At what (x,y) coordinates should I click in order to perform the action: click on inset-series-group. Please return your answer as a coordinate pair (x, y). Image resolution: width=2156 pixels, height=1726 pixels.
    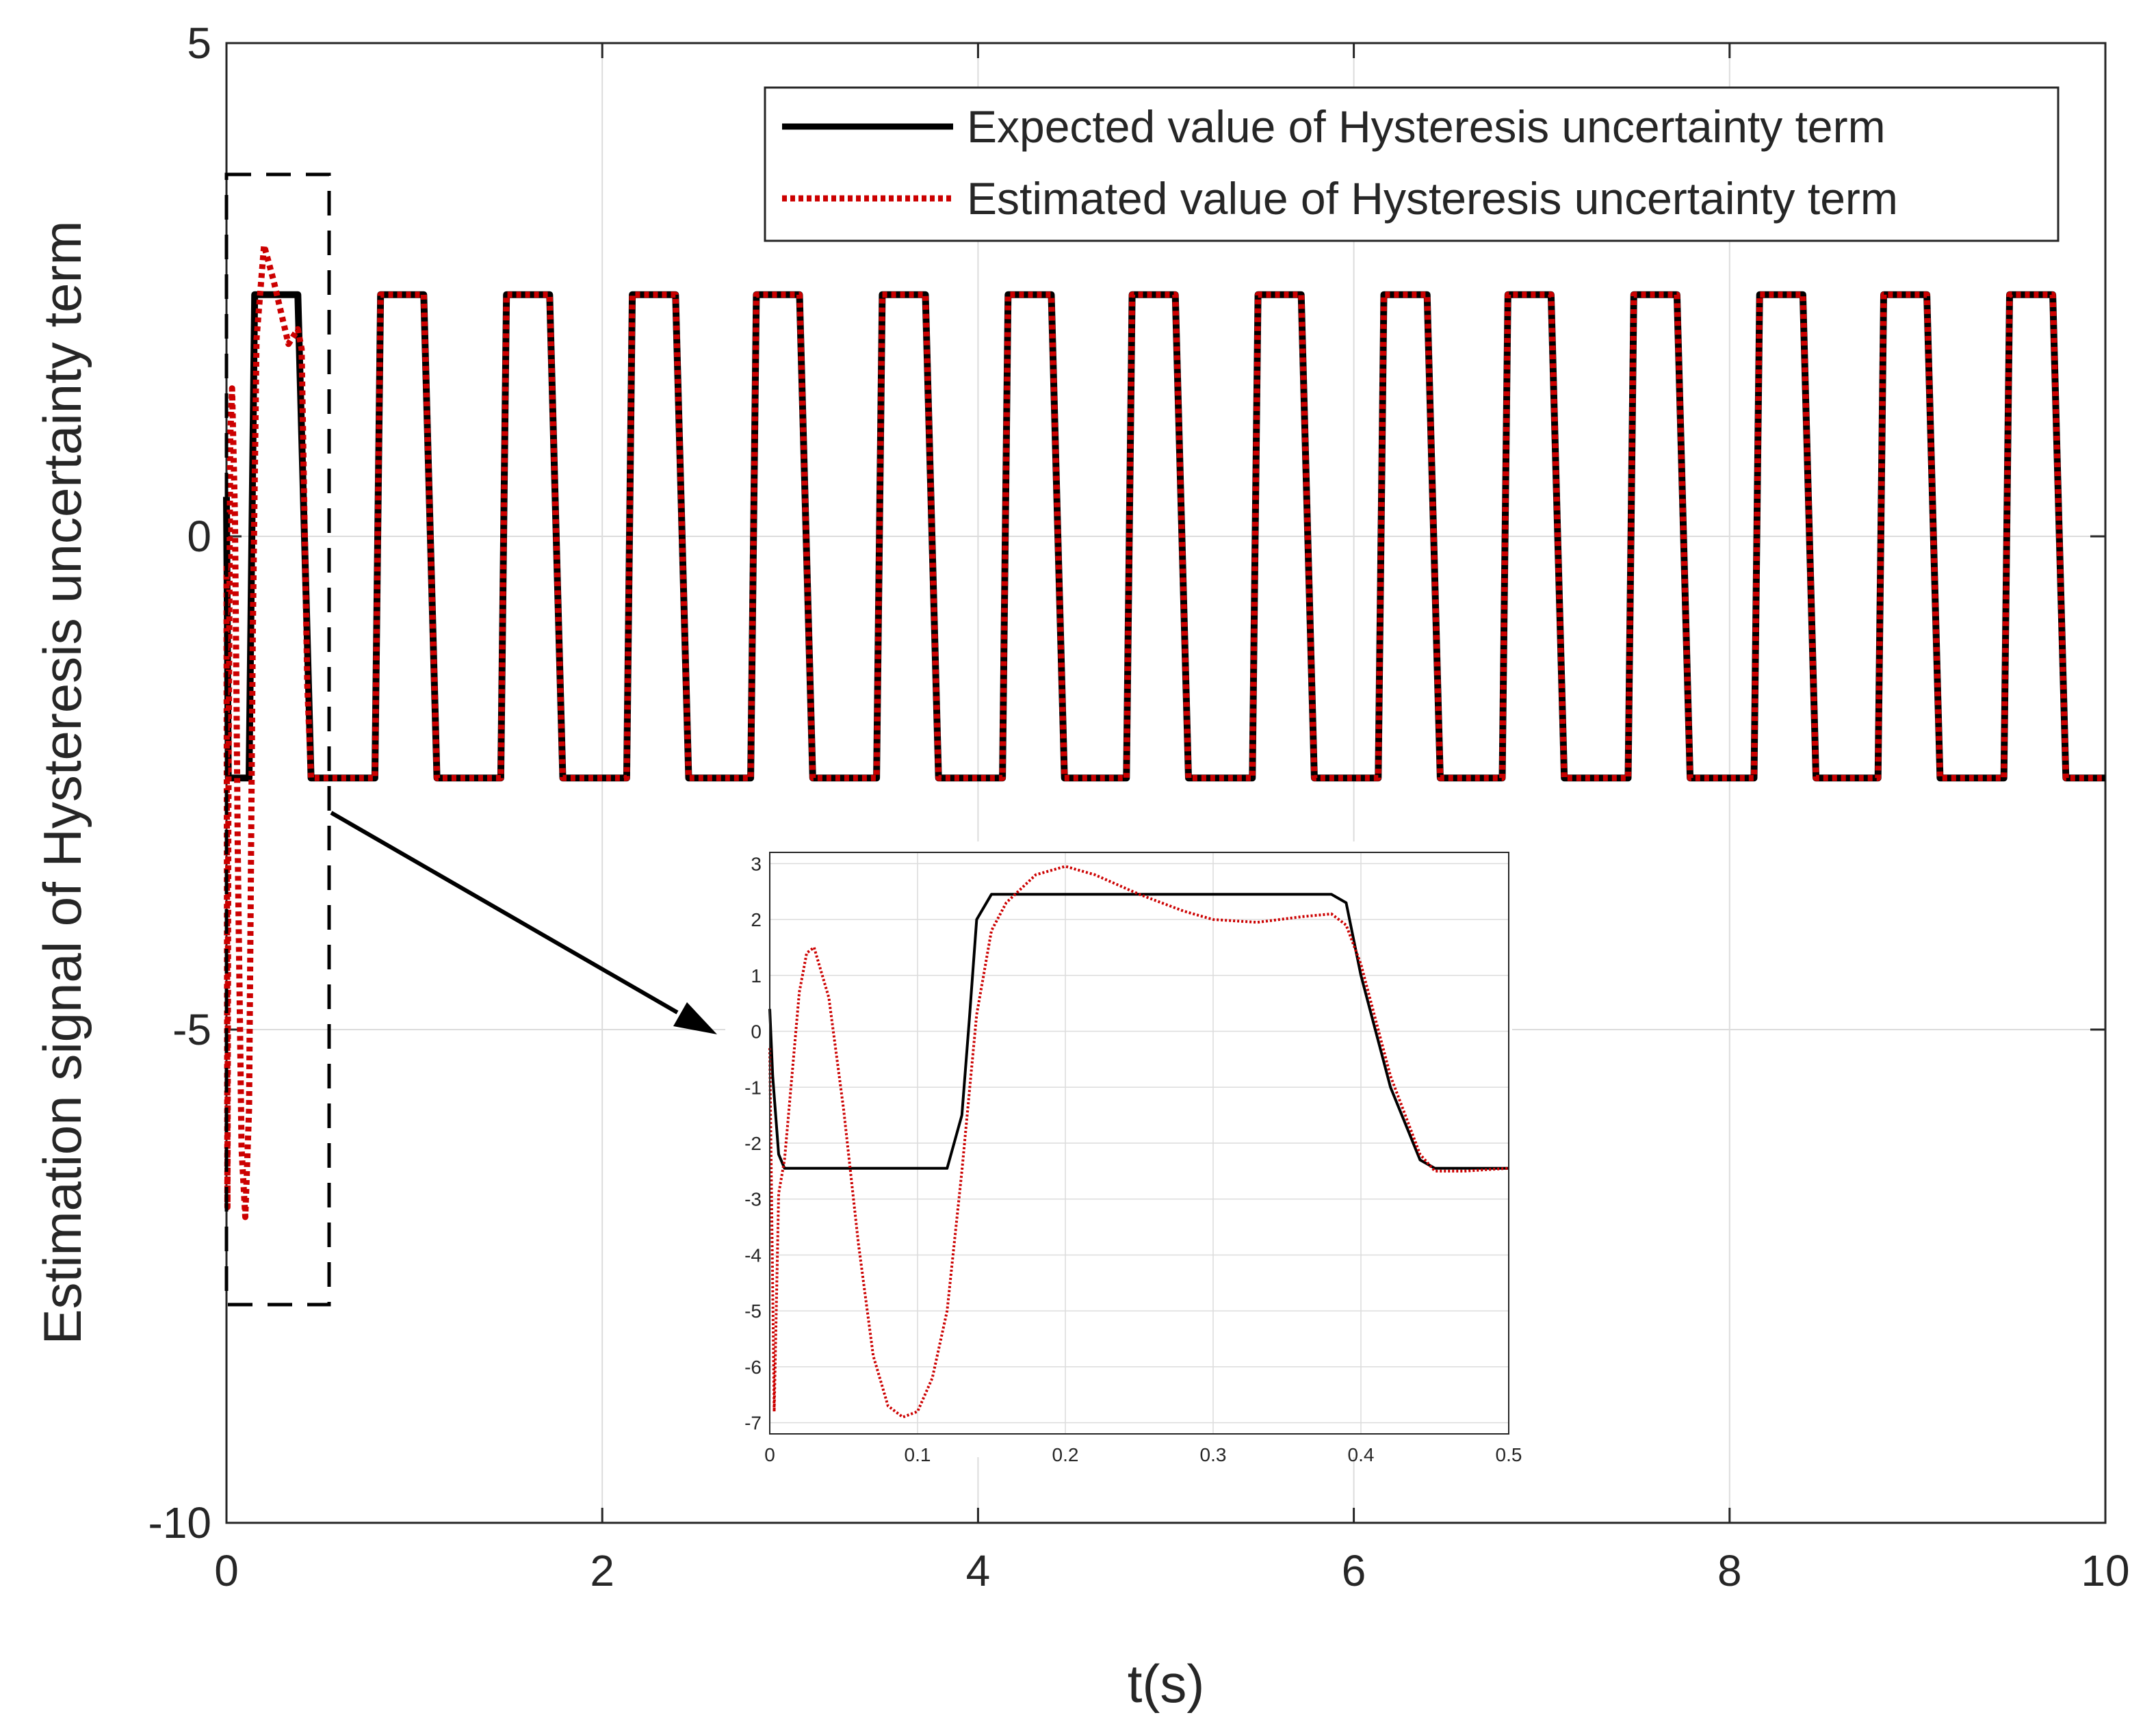
    Looking at the image, I should click on (1138, 1142).